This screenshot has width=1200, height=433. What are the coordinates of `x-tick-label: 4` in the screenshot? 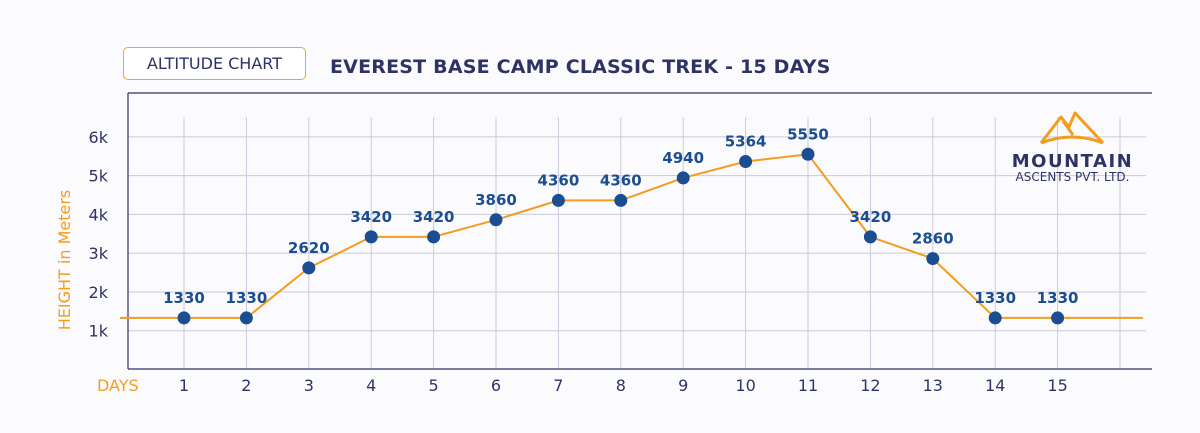 It's located at (371, 385).